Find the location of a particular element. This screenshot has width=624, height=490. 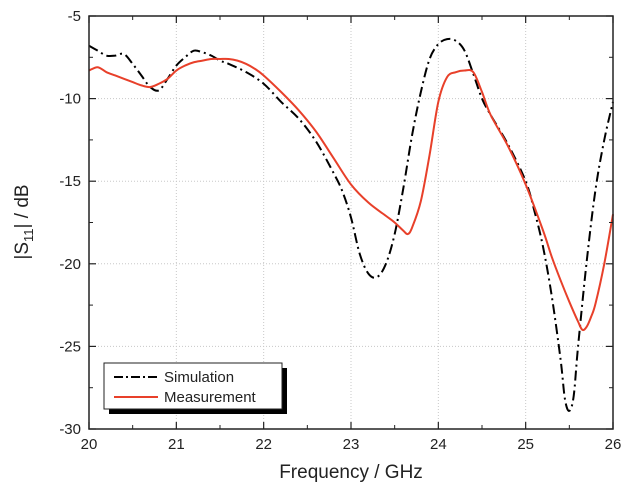

x-tick-label: 23 is located at coordinates (351, 444).